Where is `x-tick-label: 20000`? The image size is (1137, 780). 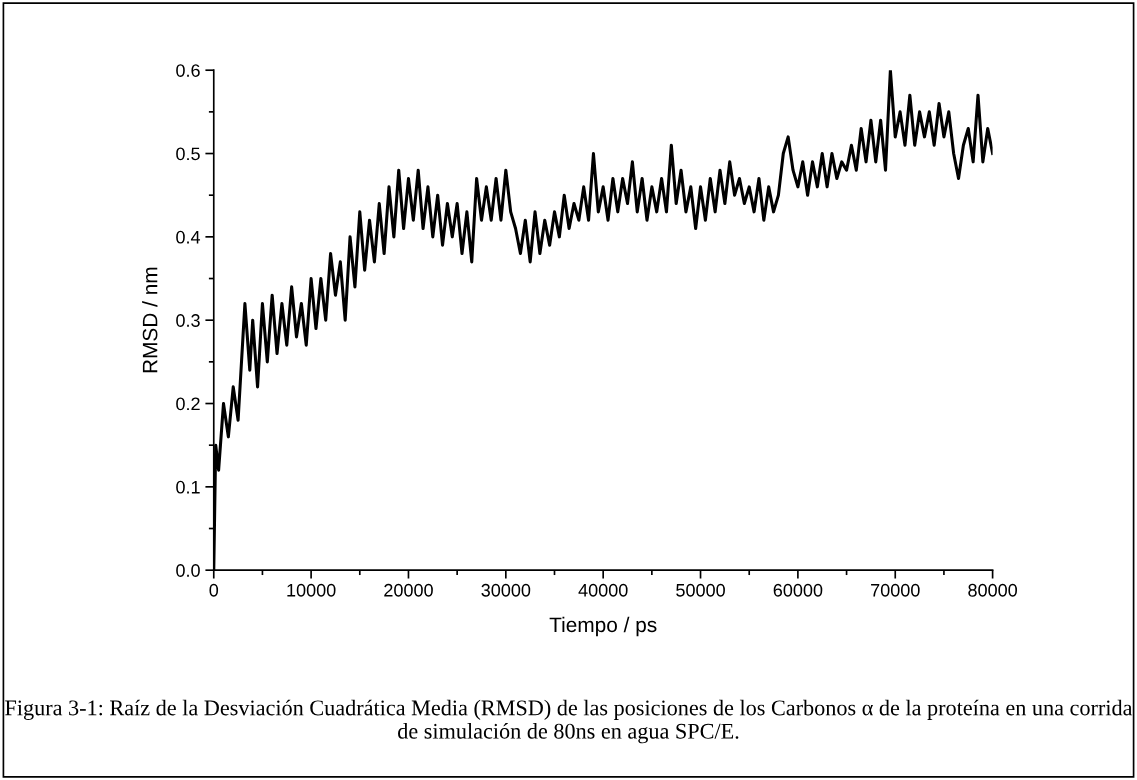 x-tick-label: 20000 is located at coordinates (408, 590).